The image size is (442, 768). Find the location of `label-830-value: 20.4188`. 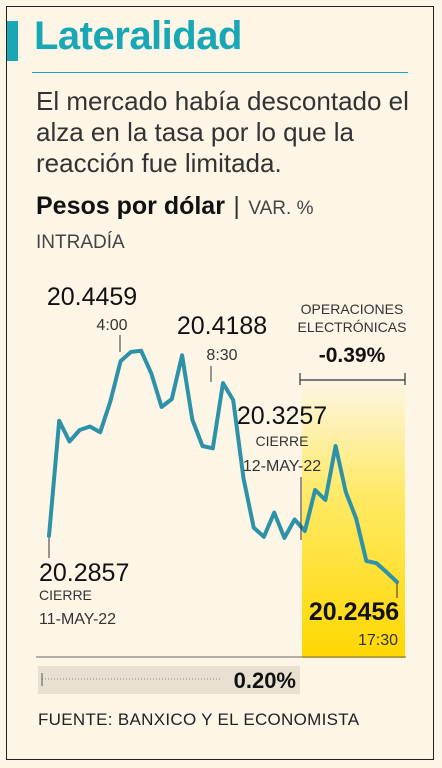

label-830-value: 20.4188 is located at coordinates (222, 326).